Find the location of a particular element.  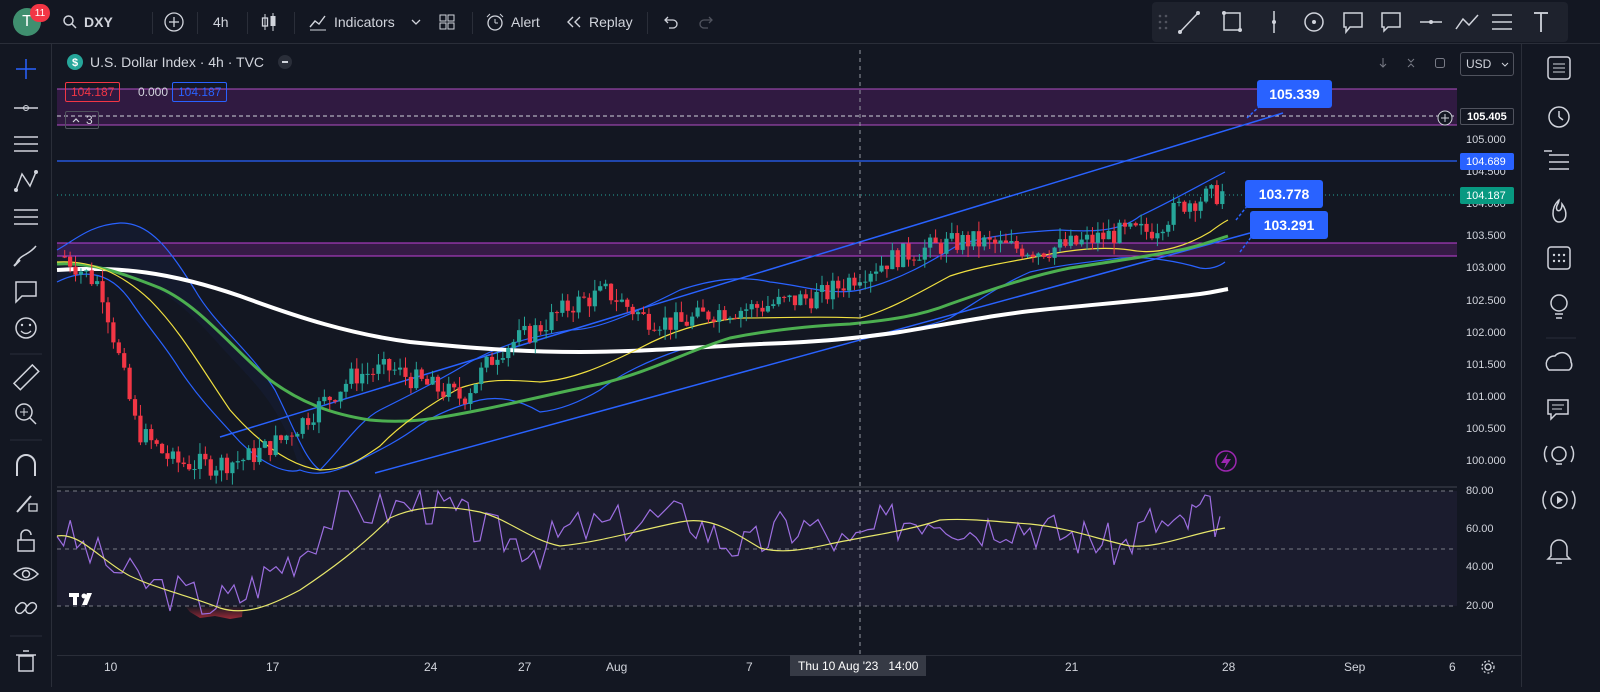

hotlist-flame-icon is located at coordinates (1559, 210).